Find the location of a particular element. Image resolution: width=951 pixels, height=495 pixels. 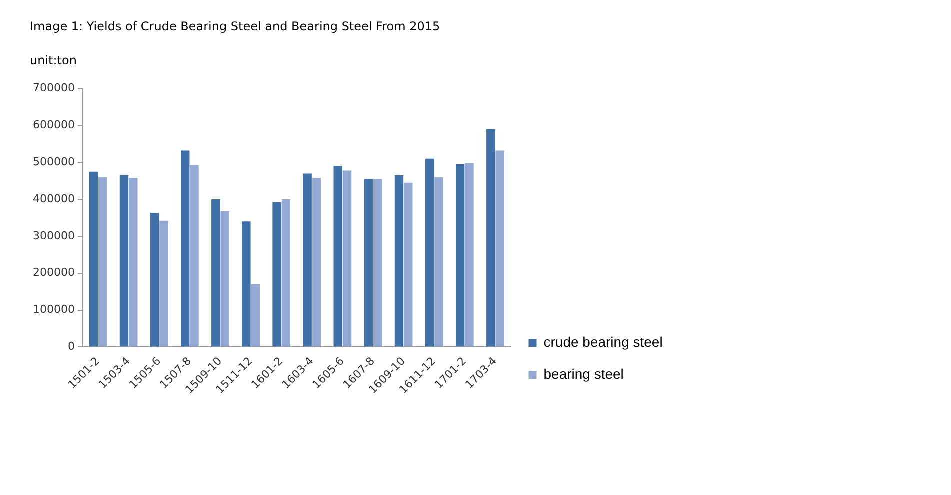

y-tick-label: 500000 is located at coordinates (53, 161).